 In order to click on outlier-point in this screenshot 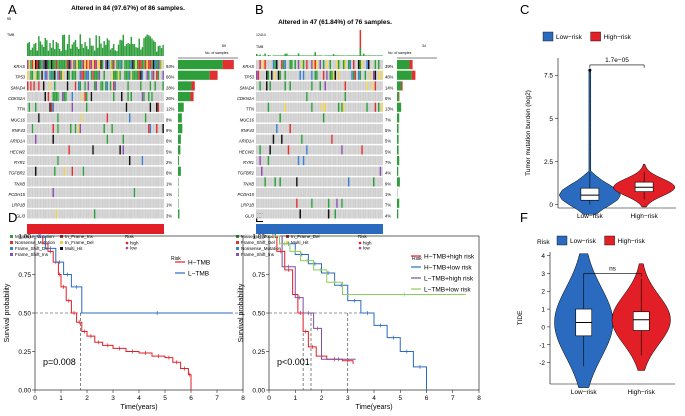, I will do `click(590, 70)`.